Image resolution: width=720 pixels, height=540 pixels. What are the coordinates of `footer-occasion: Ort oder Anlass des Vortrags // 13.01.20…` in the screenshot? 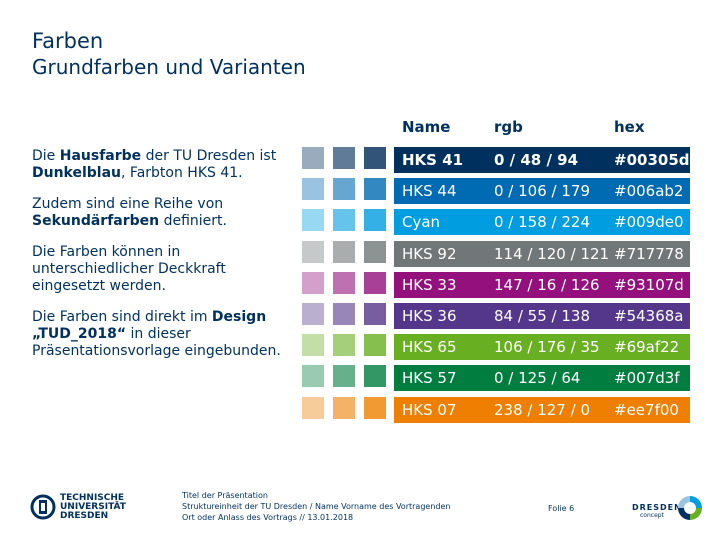 It's located at (268, 517).